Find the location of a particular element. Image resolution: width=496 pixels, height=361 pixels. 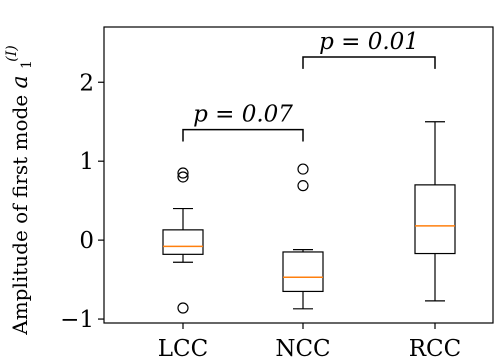

y-axis-label-text: Amplitude of first mode a 1 (I) is located at coordinates (20, 190).